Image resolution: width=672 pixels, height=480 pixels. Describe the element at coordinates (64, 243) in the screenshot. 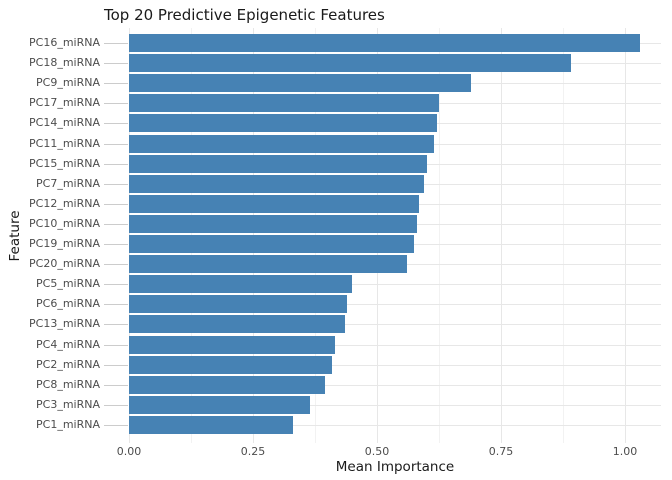

I see `y-tick-label: PC19_miRNA` at that location.